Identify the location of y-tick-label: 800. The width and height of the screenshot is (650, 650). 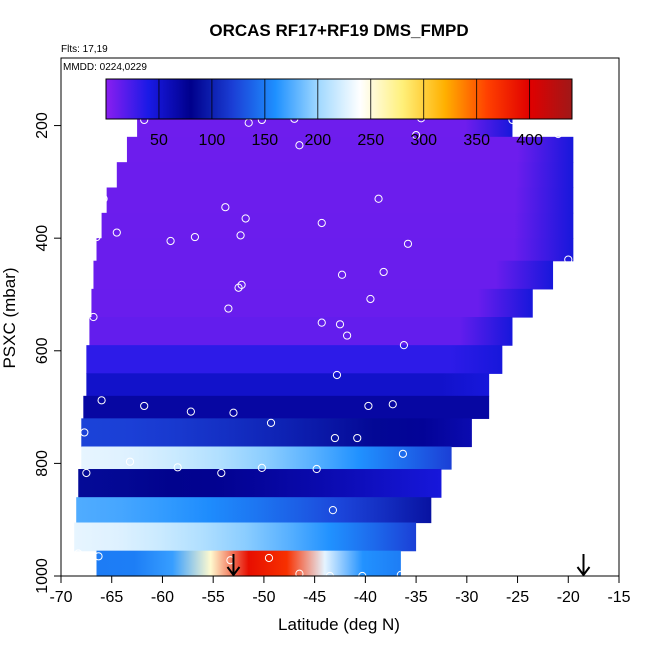
(42, 463).